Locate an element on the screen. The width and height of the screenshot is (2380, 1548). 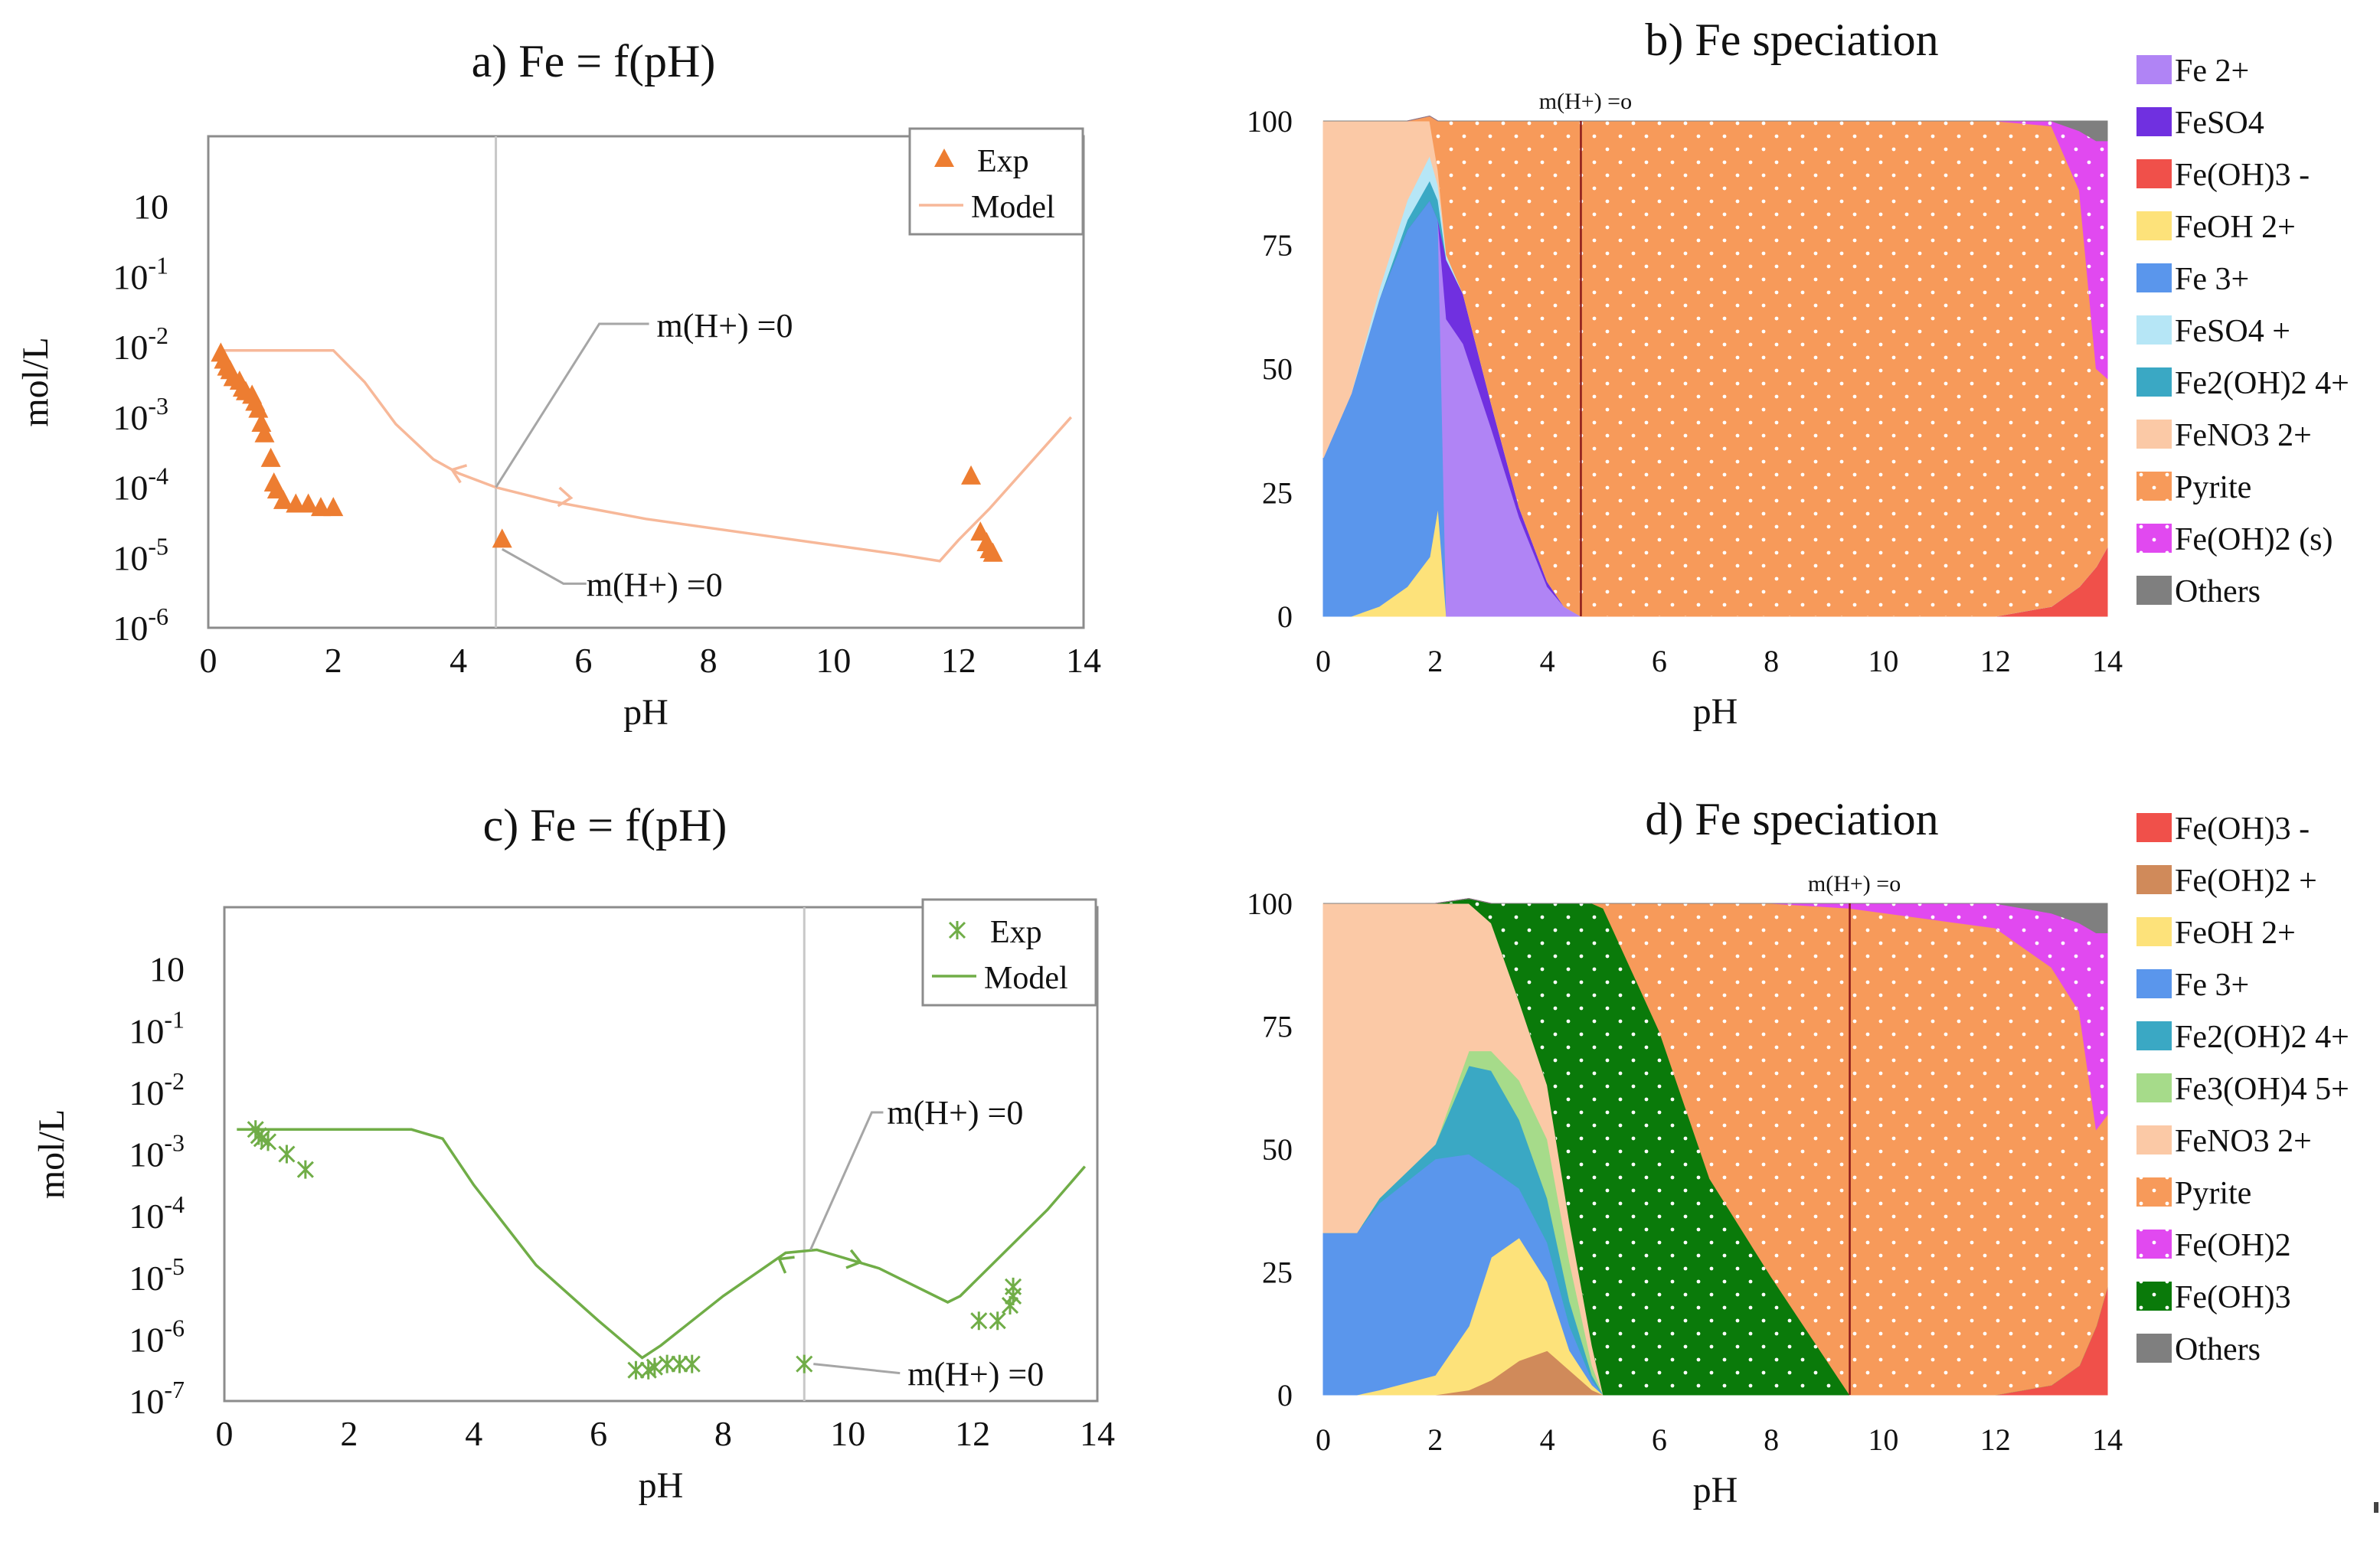
y-axis-label: mol/L is located at coordinates (35, 382).